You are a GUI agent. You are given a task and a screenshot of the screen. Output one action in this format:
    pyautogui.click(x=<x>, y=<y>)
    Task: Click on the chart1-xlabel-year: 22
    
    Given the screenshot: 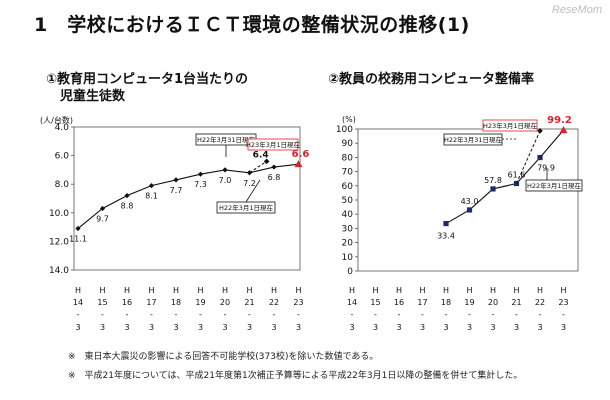 What is the action you would take?
    pyautogui.click(x=274, y=302)
    